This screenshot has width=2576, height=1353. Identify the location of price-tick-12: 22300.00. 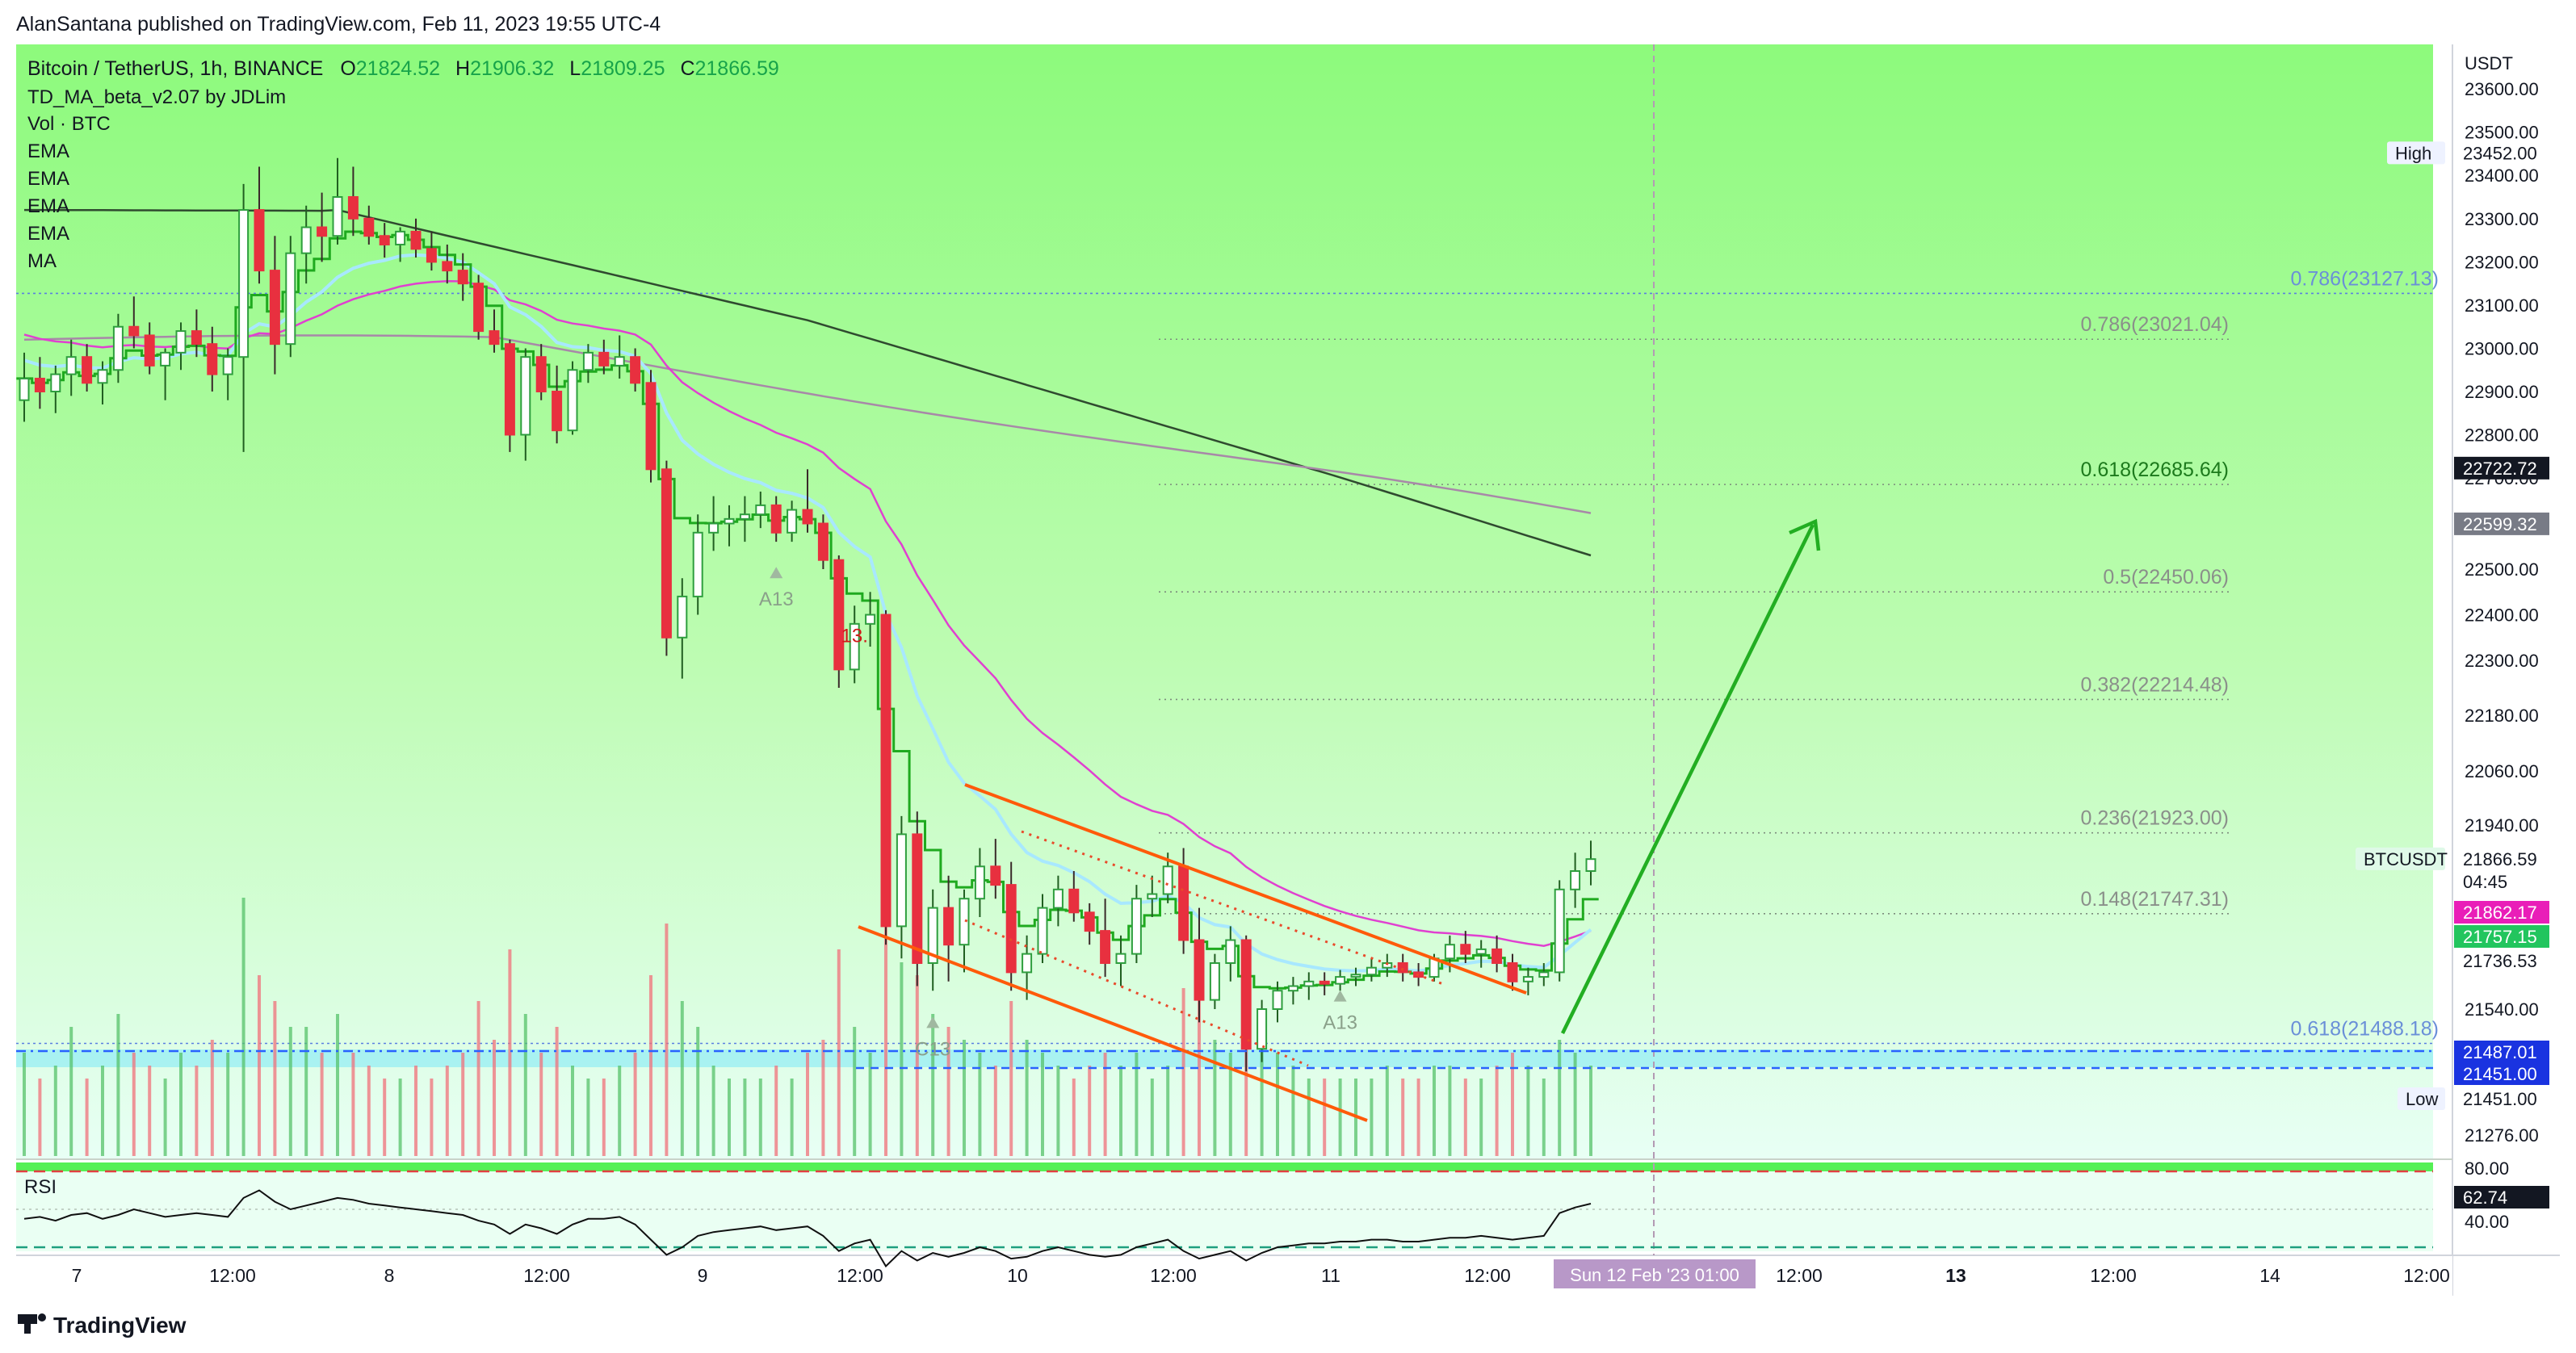
(2502, 661).